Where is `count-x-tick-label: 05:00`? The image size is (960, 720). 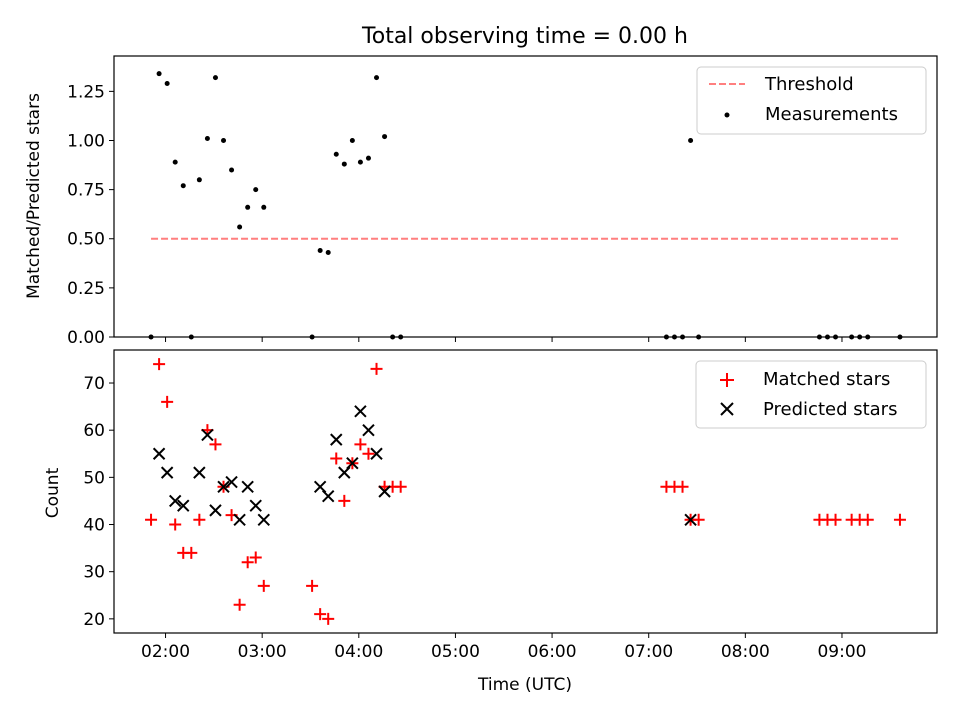
count-x-tick-label: 05:00 is located at coordinates (455, 652).